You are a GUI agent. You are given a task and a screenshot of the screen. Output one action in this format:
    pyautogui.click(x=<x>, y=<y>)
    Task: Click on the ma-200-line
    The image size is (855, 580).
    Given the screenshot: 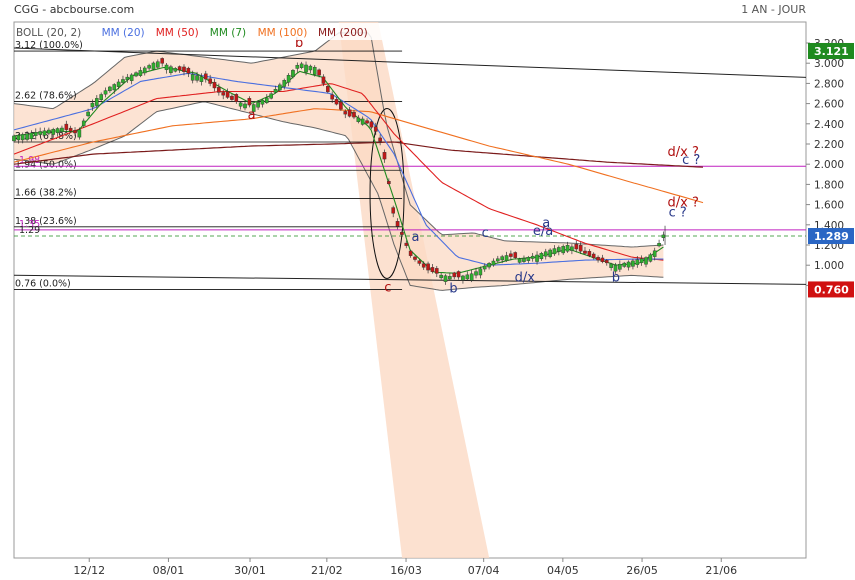 What is the action you would take?
    pyautogui.click(x=358, y=154)
    